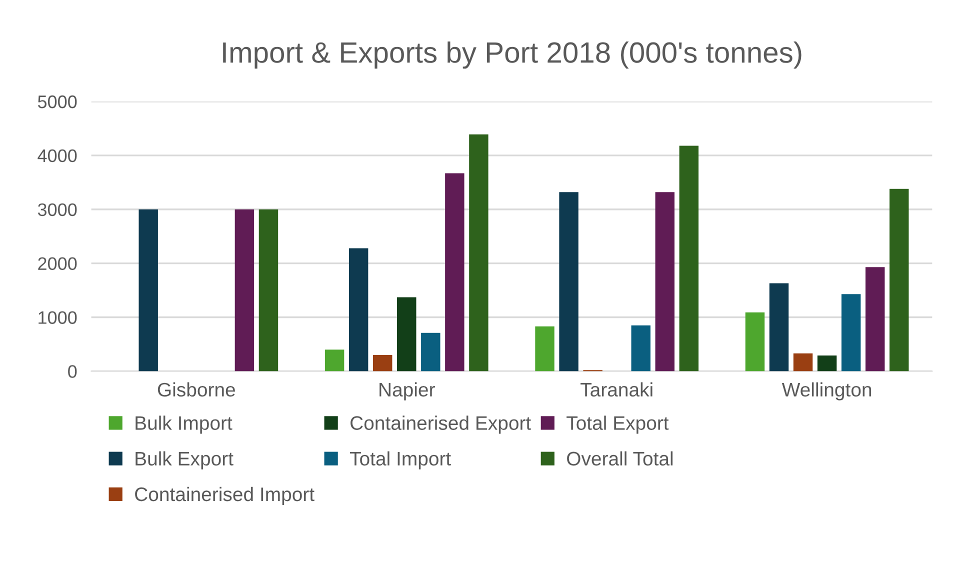 The image size is (961, 580). What do you see at coordinates (185, 460) in the screenshot?
I see `legend-label: Bulk Export` at bounding box center [185, 460].